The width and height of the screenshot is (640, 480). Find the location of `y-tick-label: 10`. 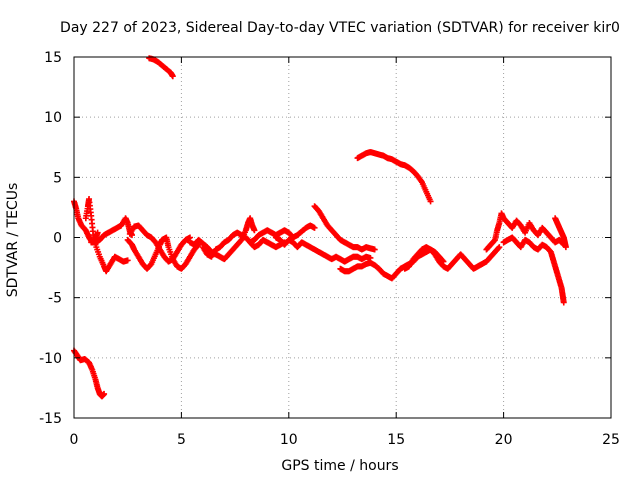

y-tick-label: 10 is located at coordinates (53, 118).